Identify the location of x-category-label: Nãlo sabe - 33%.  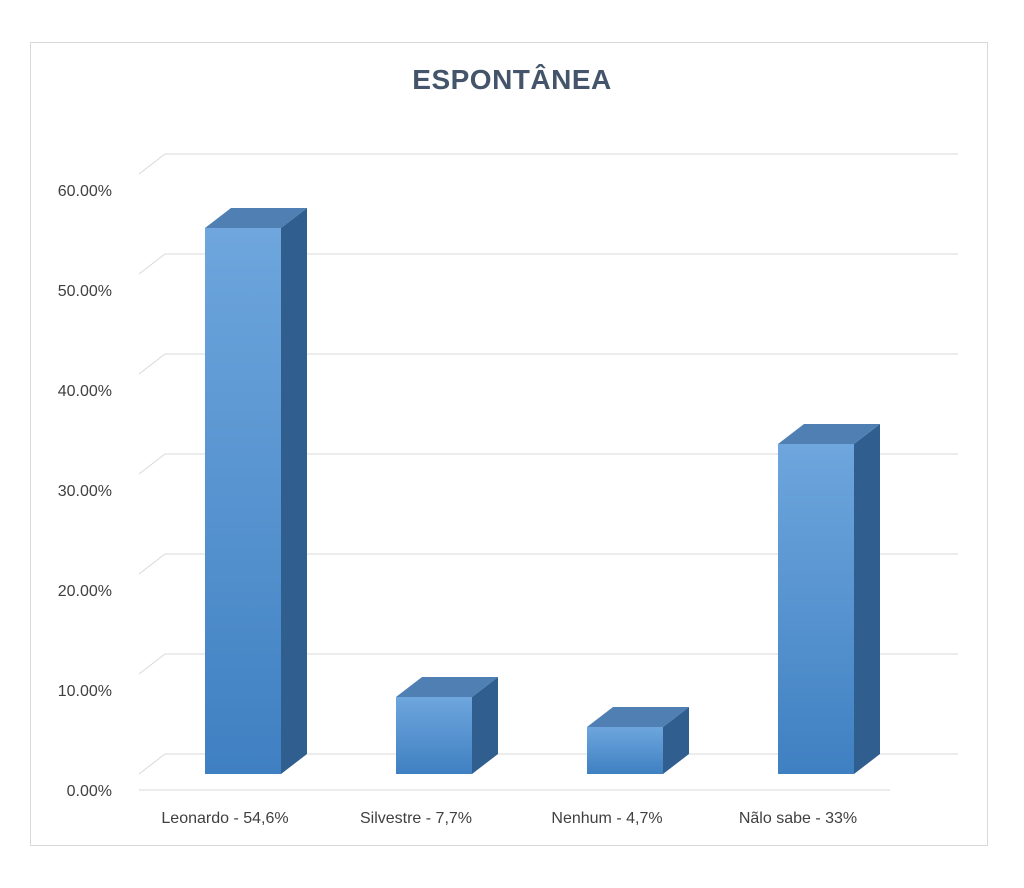
(798, 818).